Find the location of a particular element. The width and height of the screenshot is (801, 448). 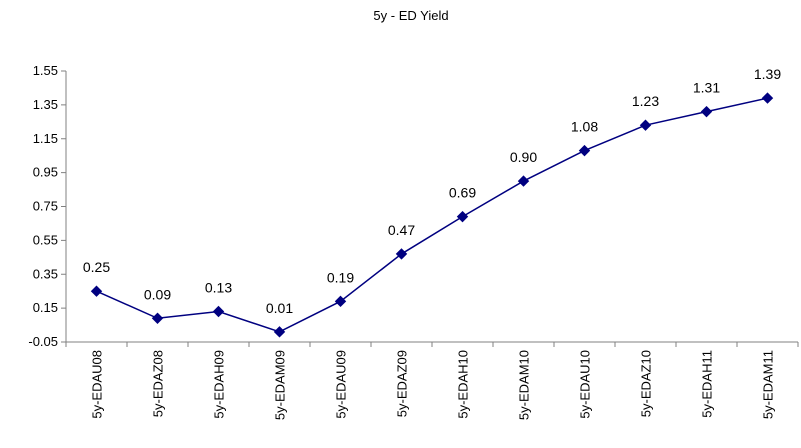

x-tick-label: 5y-EDAM11 is located at coordinates (768, 384).